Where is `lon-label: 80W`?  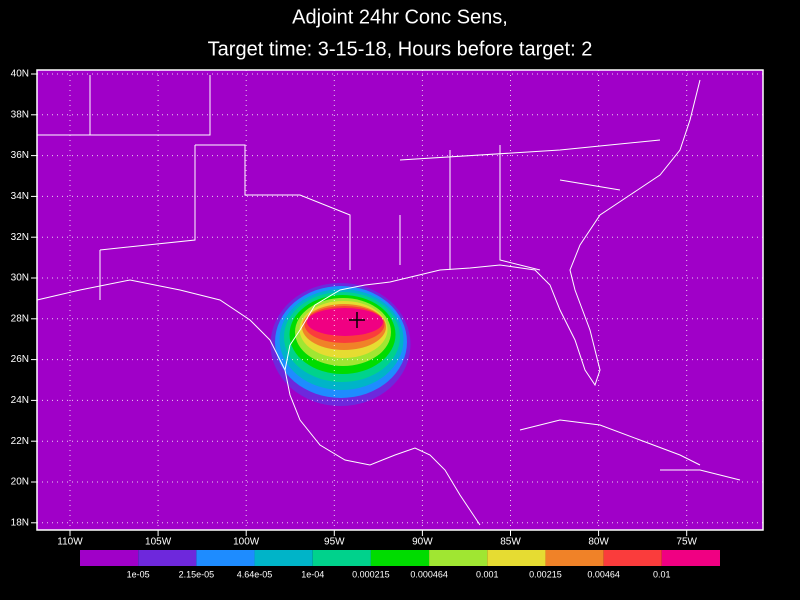 lon-label: 80W is located at coordinates (598, 542).